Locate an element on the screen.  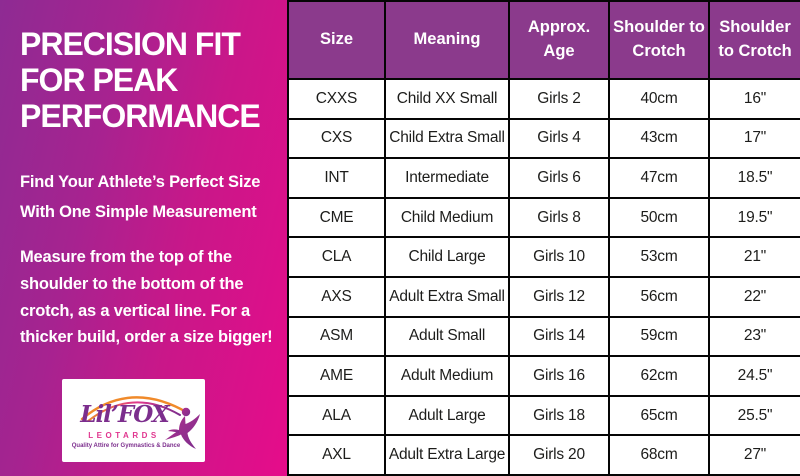
cell-inches: 23" is located at coordinates (754, 336).